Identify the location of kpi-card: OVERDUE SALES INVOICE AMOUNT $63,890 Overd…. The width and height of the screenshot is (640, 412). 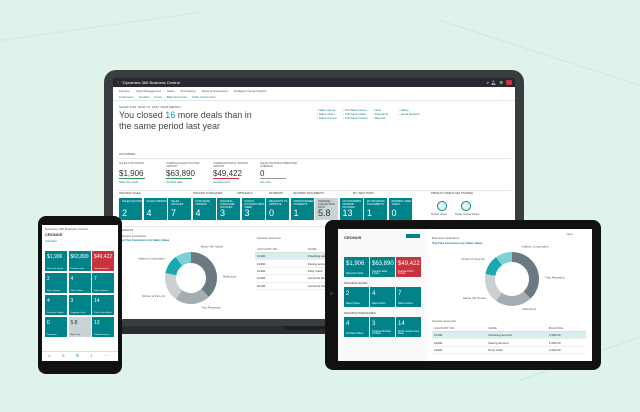
(188, 175).